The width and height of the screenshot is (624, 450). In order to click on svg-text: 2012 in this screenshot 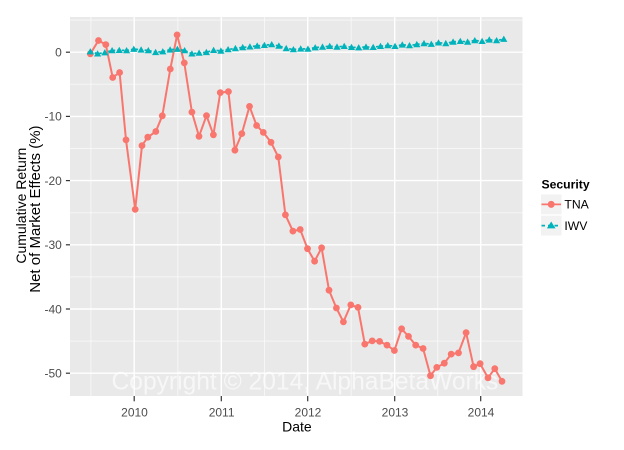, I will do `click(308, 412)`.